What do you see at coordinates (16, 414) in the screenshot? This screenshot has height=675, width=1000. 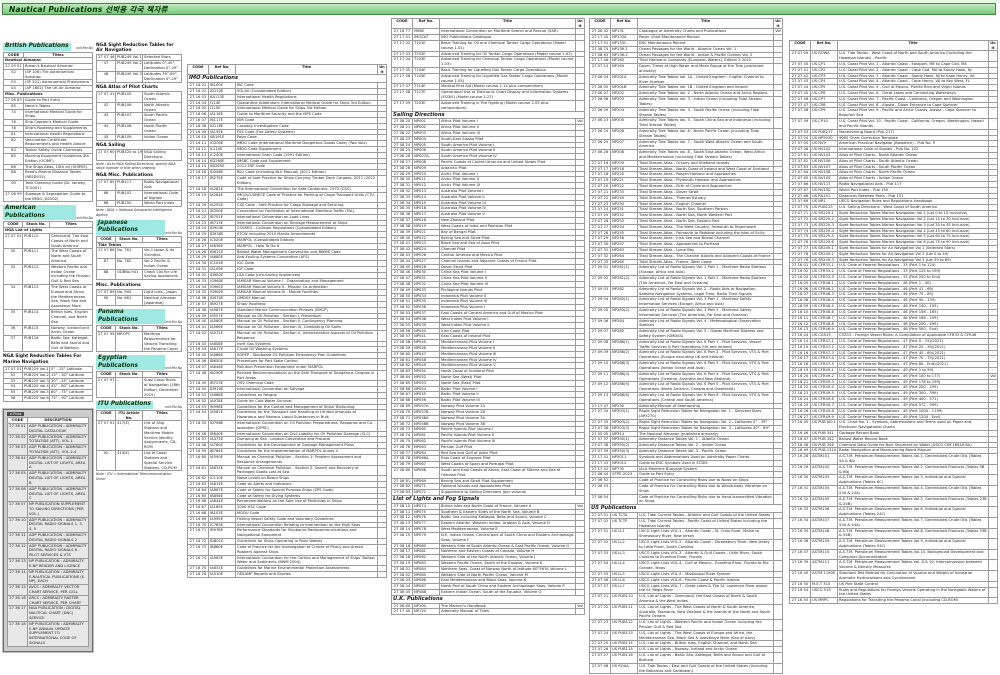 I see `legend-tab: e-Pubs` at bounding box center [16, 414].